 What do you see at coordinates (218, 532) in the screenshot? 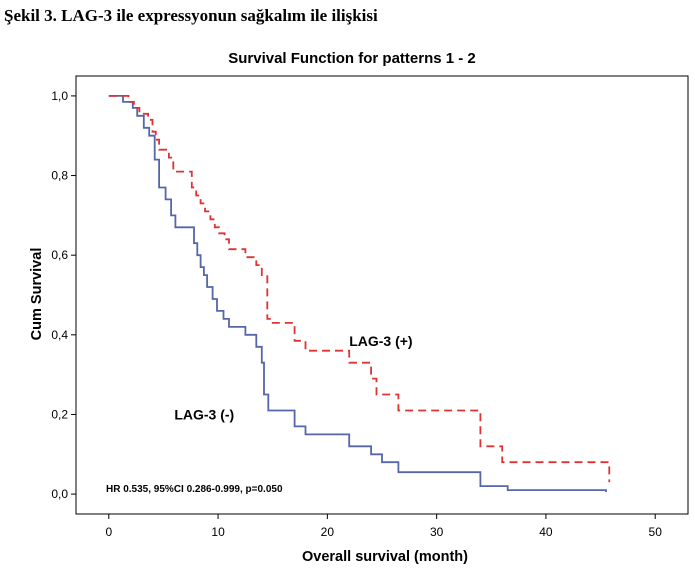
I see `x-tick-label: 10` at bounding box center [218, 532].